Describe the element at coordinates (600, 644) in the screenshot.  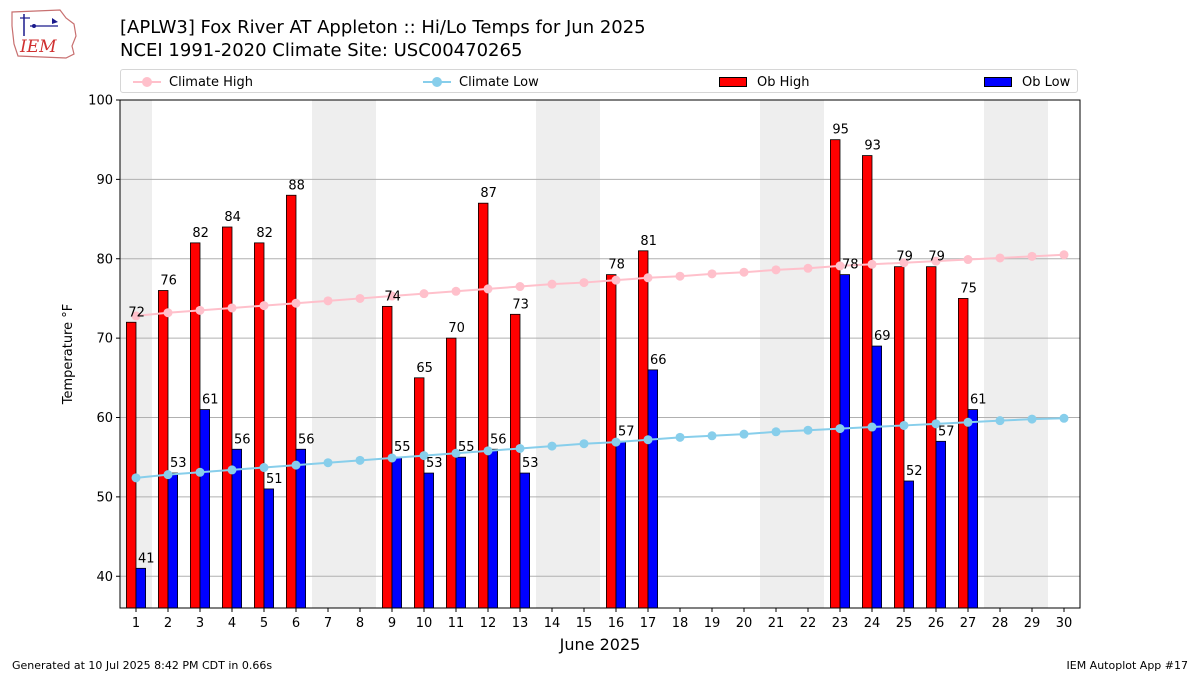
I see `x-axis-title: June 2025` at that location.